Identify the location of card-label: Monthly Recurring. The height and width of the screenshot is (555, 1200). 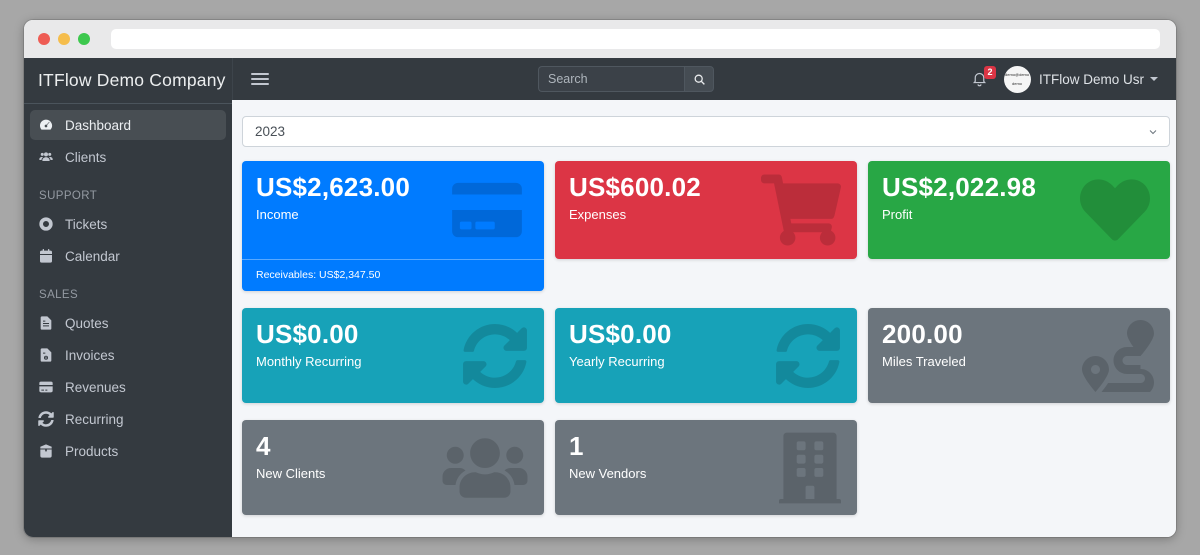
(309, 362).